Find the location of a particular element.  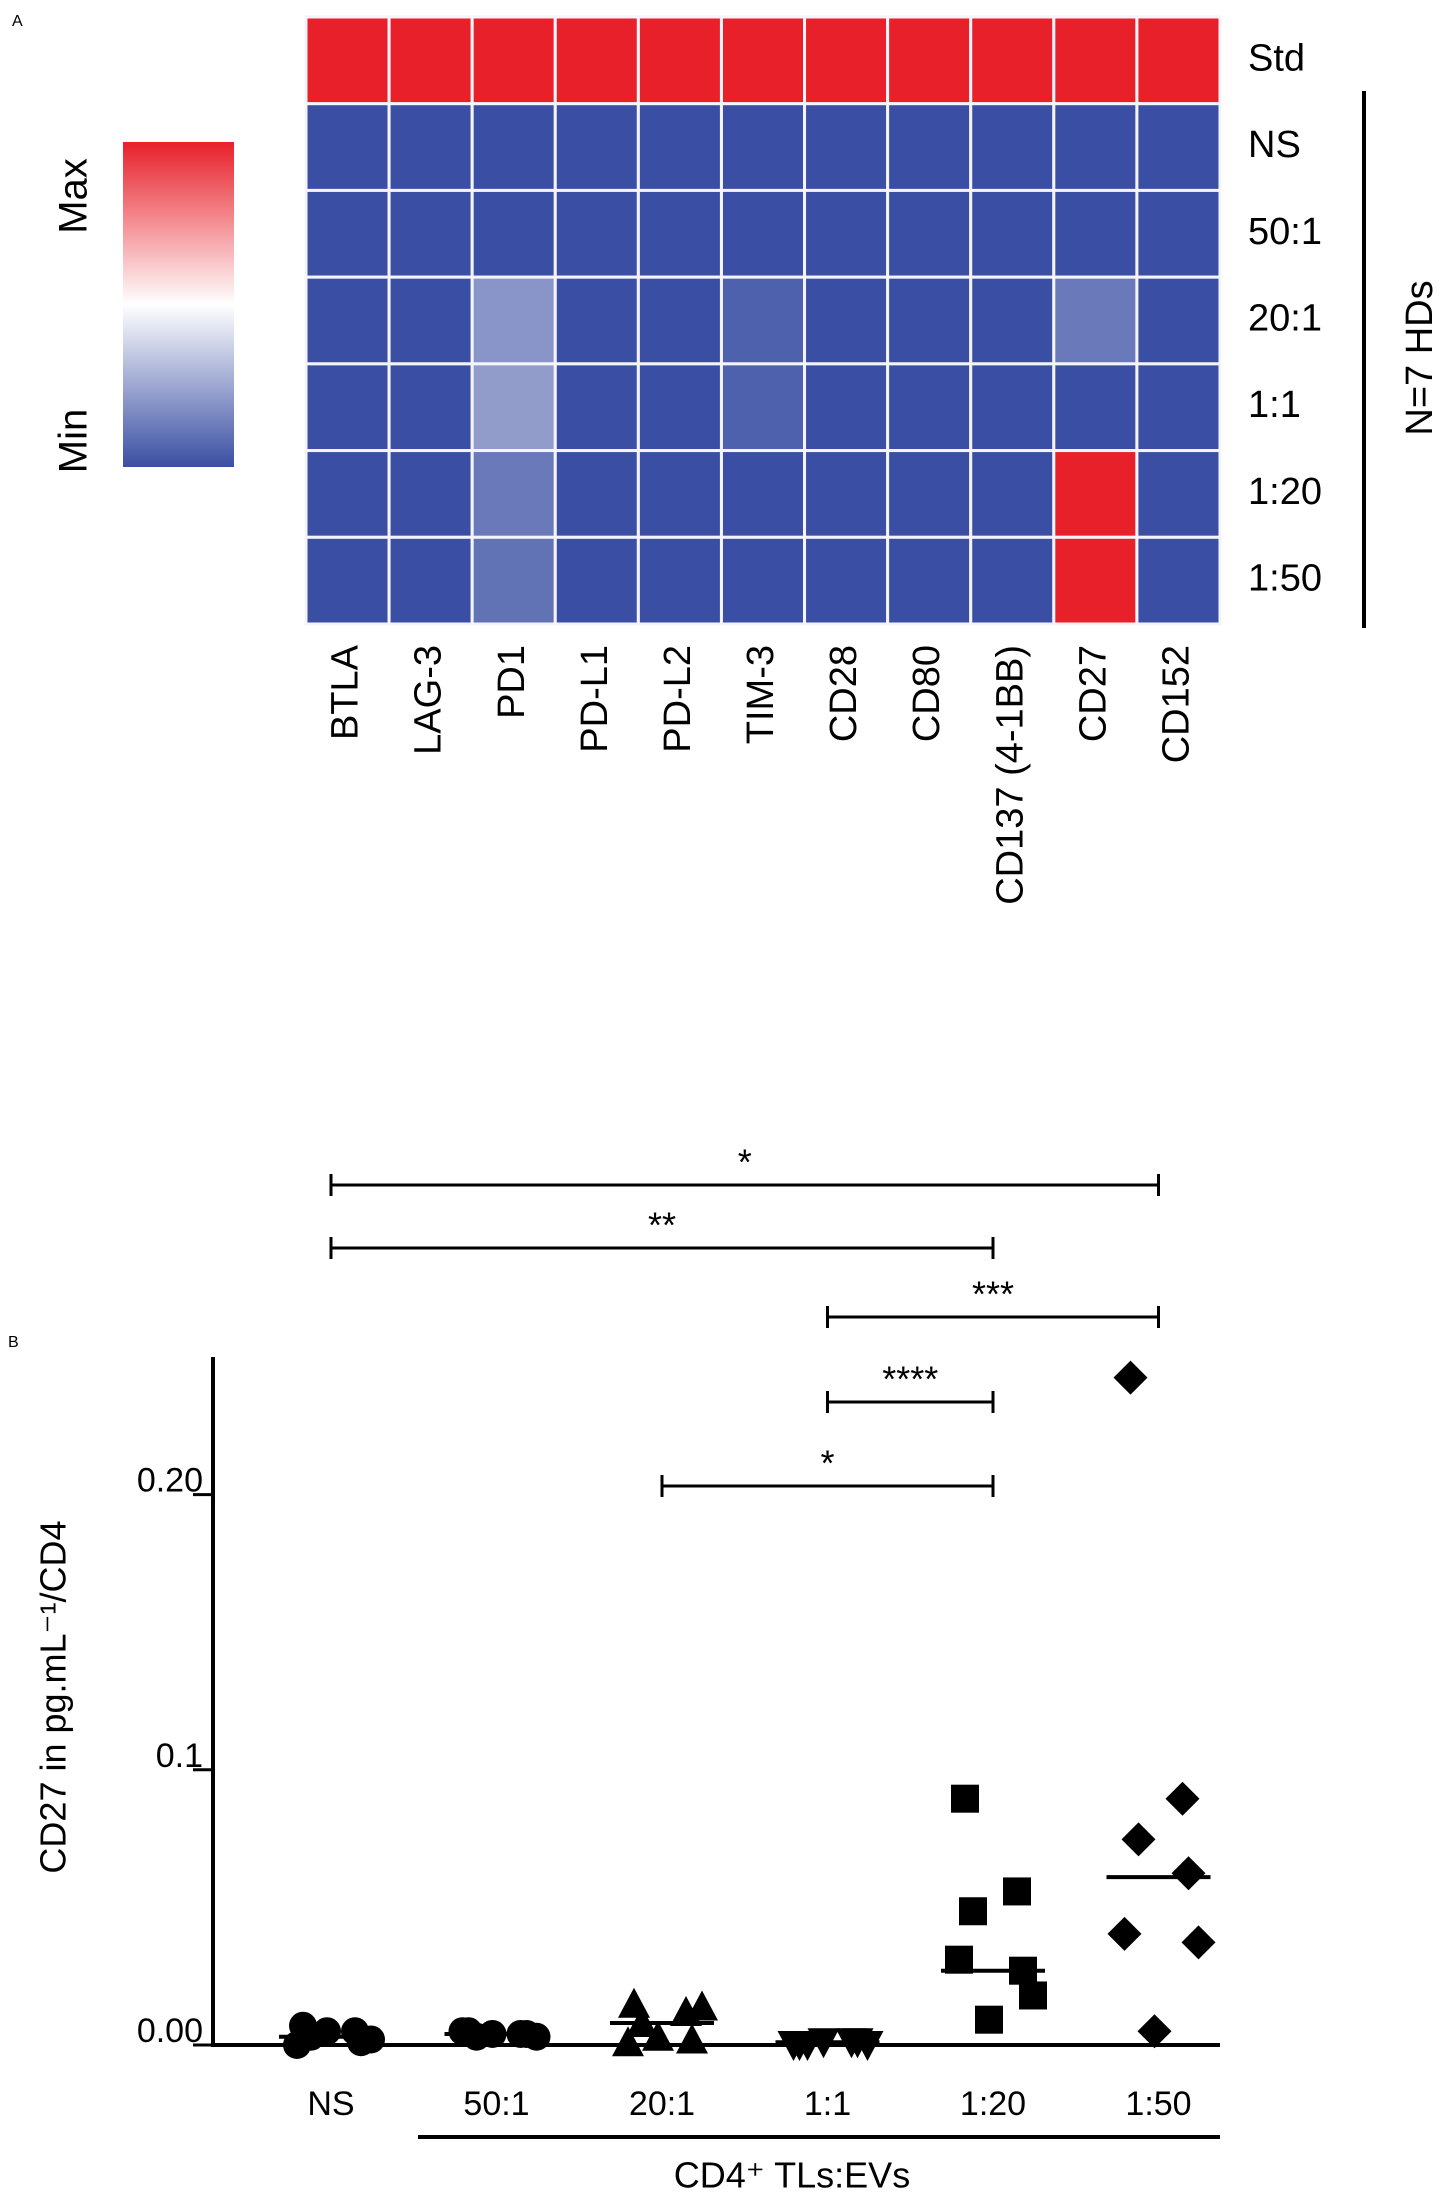

x-tick-label: 1:50 is located at coordinates (1158, 2104).